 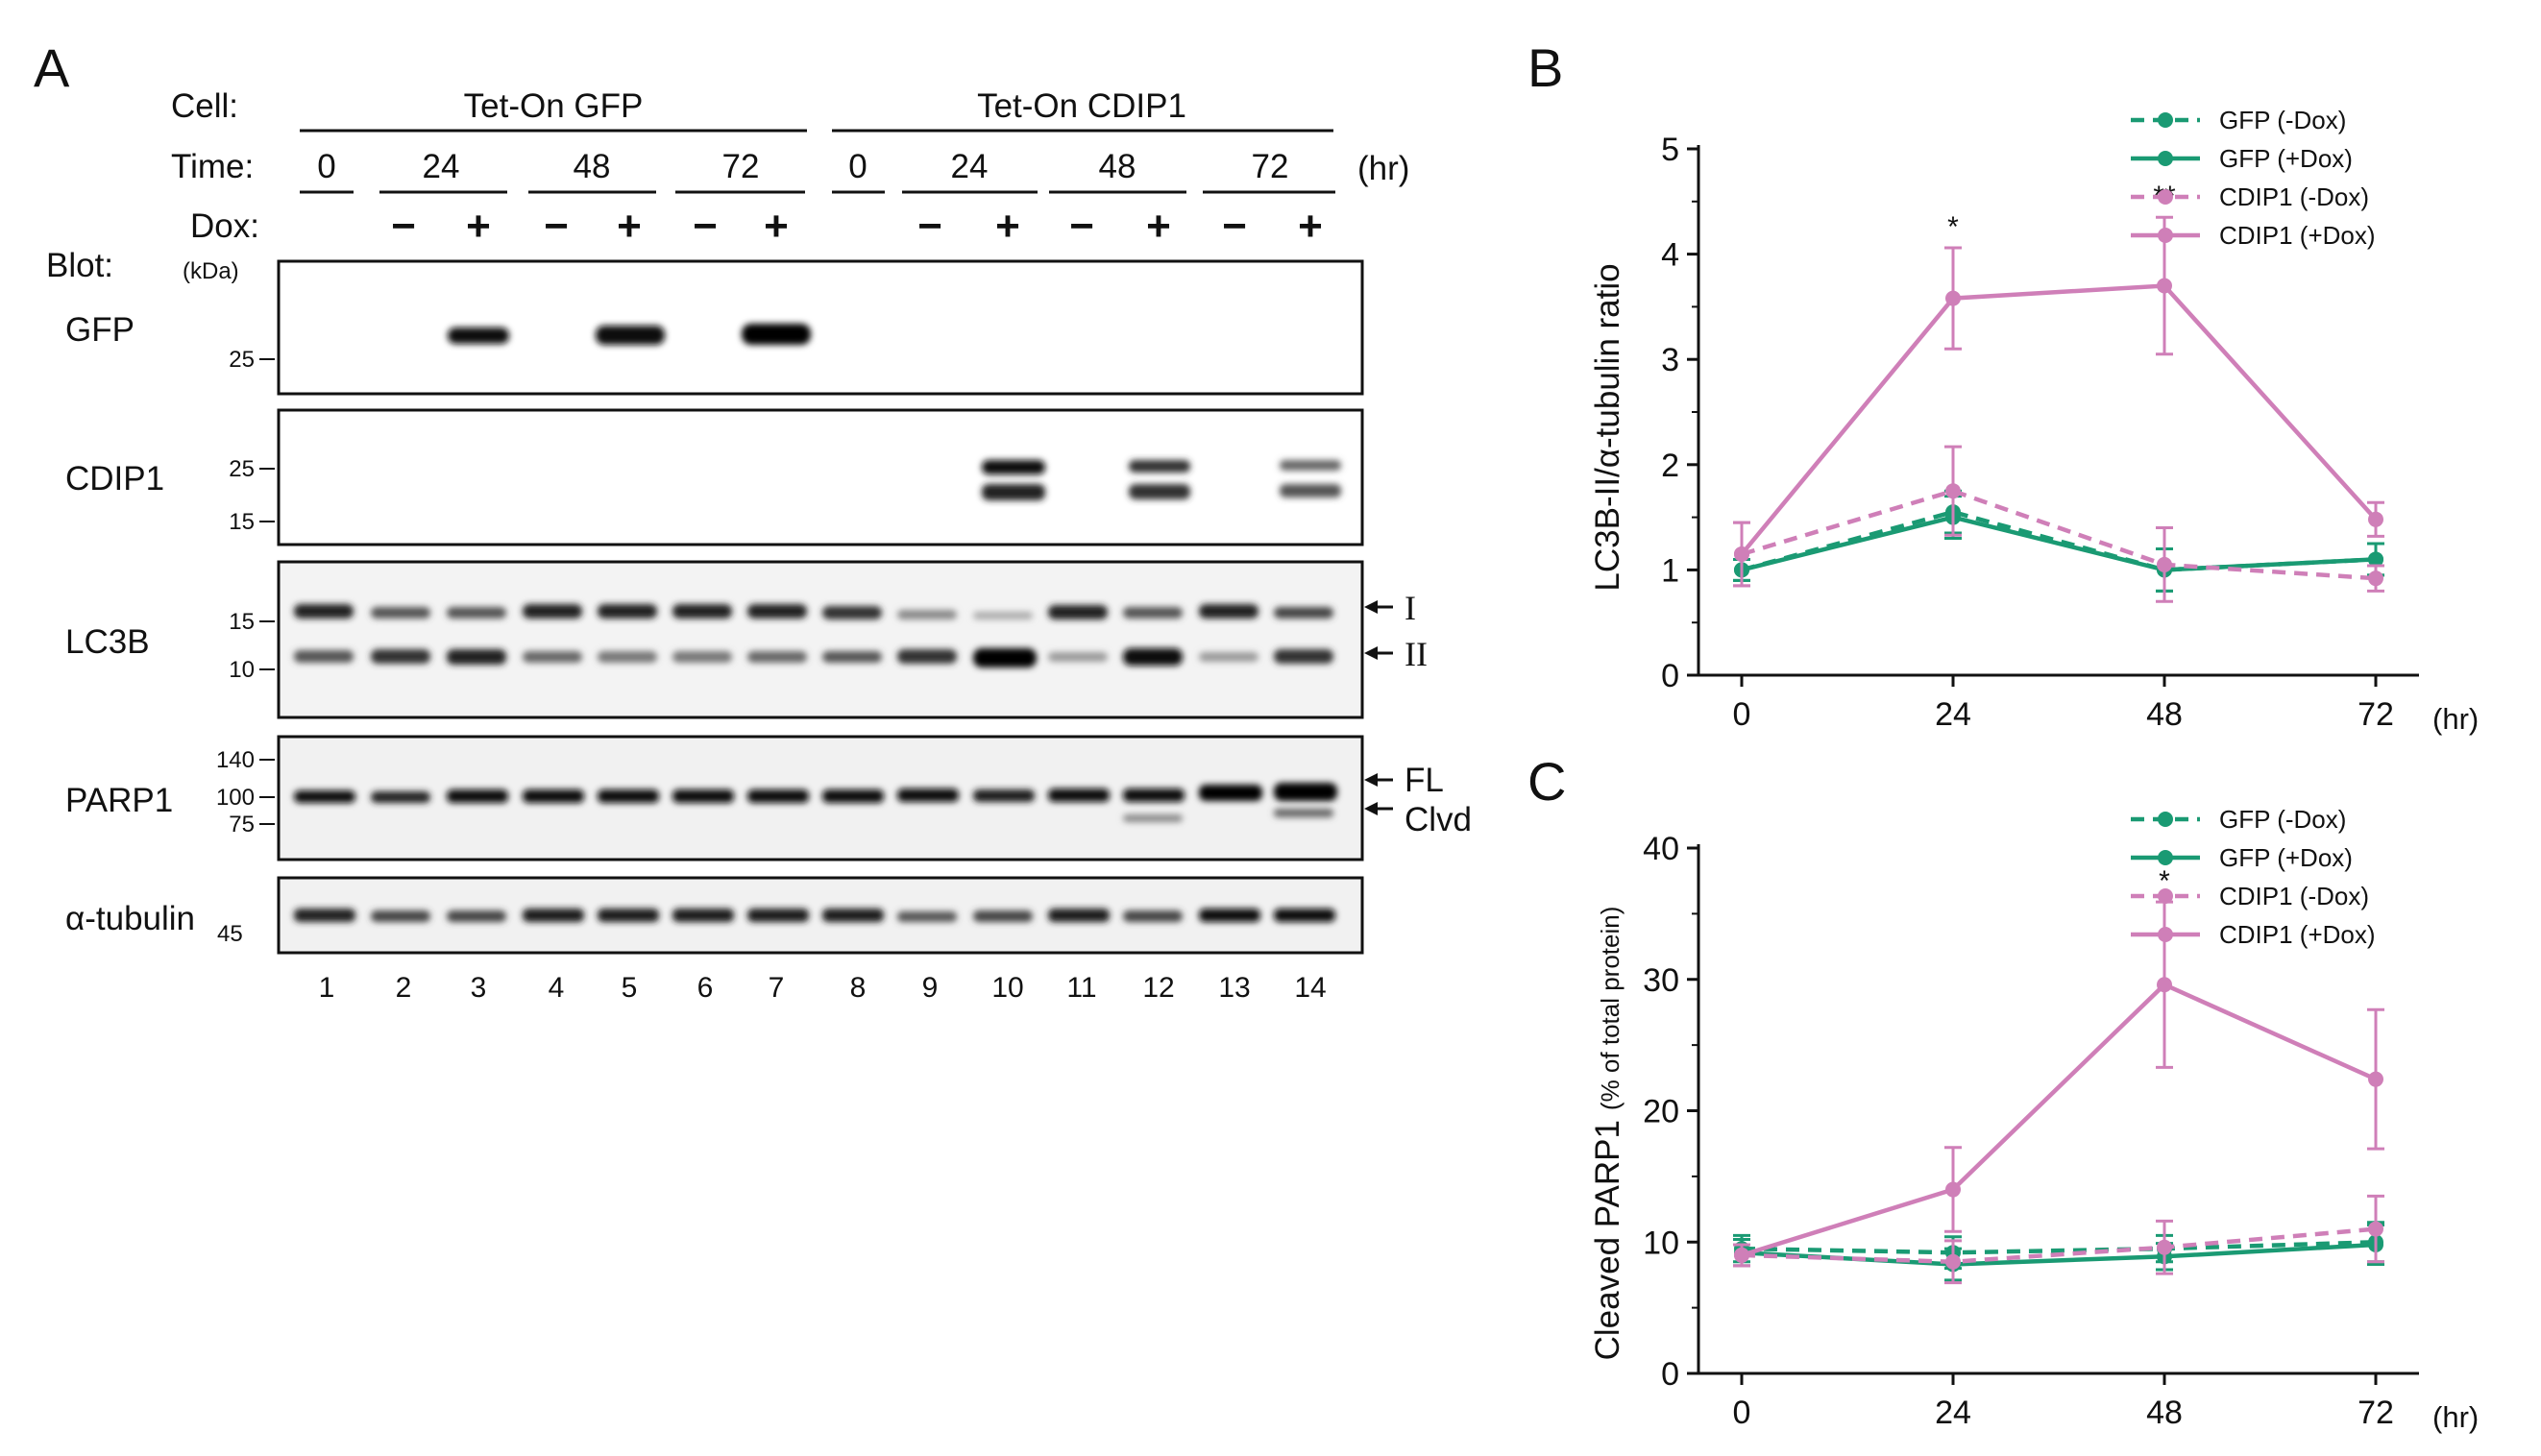 I want to click on mw-marker: 140, so click(x=235, y=760).